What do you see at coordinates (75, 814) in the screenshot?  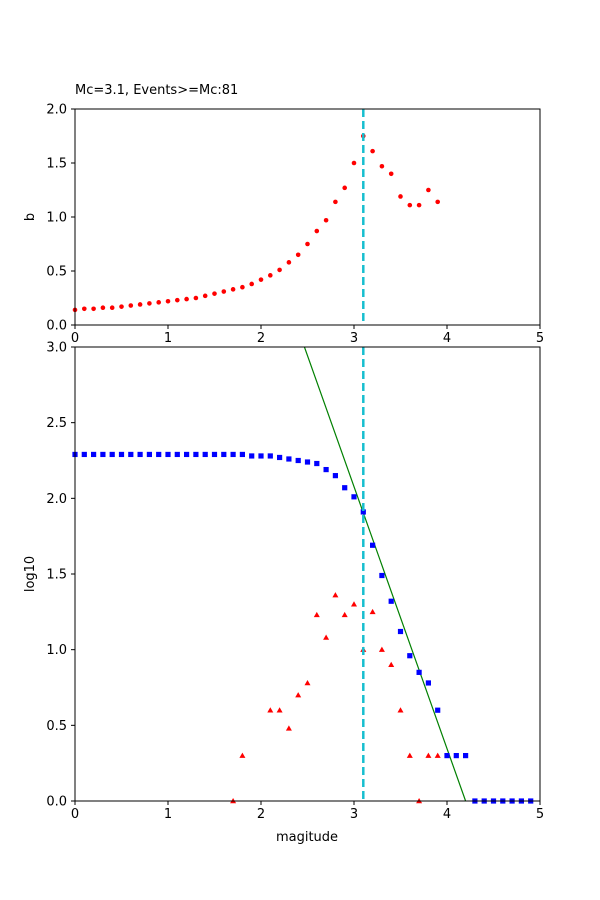 I see `bottom-x-tick-label-0: 0` at bounding box center [75, 814].